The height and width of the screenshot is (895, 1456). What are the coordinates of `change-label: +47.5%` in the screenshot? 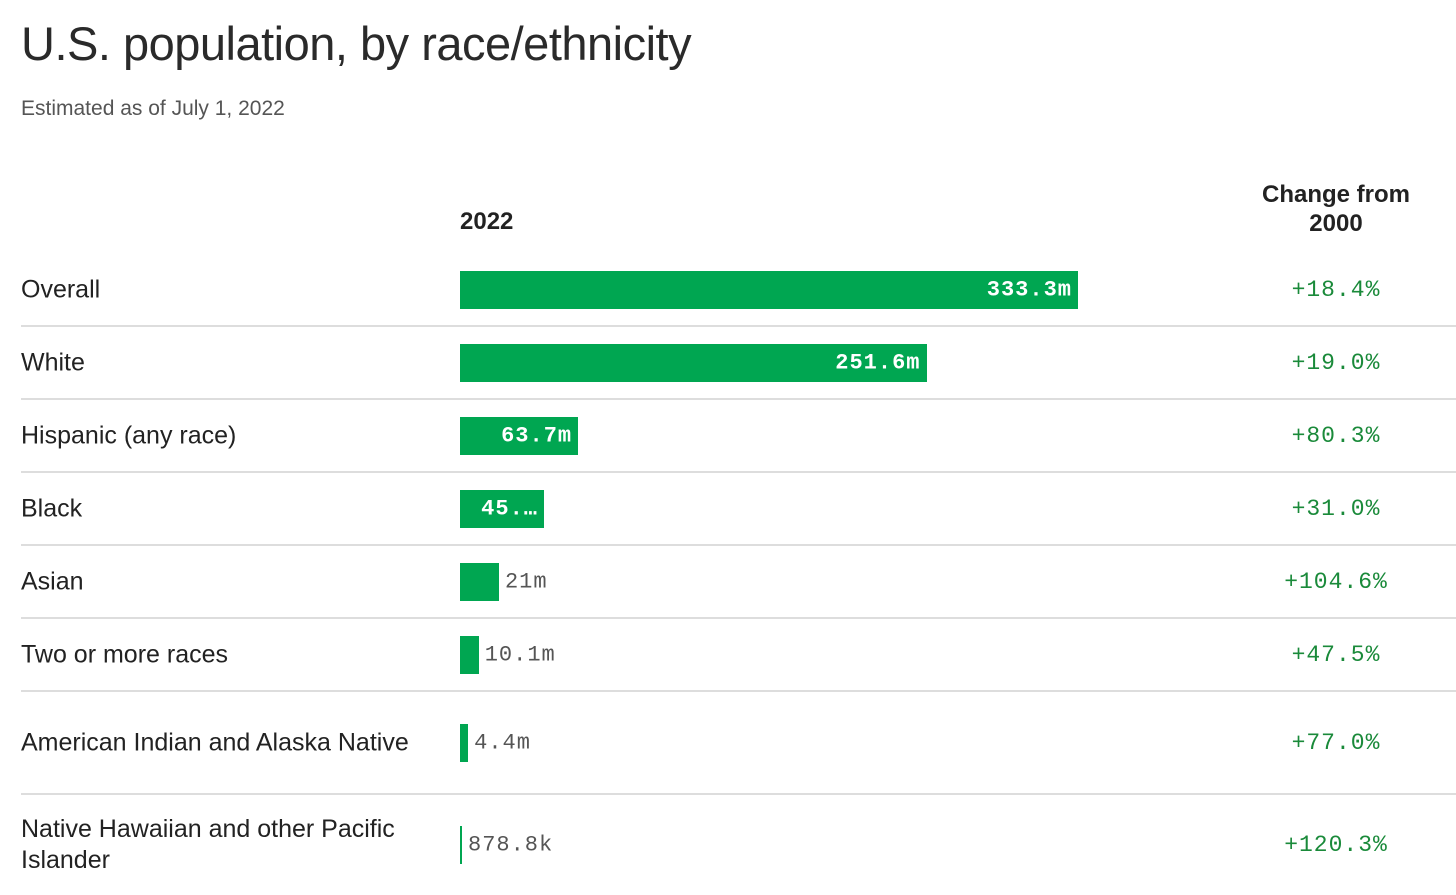 It's located at (1336, 654).